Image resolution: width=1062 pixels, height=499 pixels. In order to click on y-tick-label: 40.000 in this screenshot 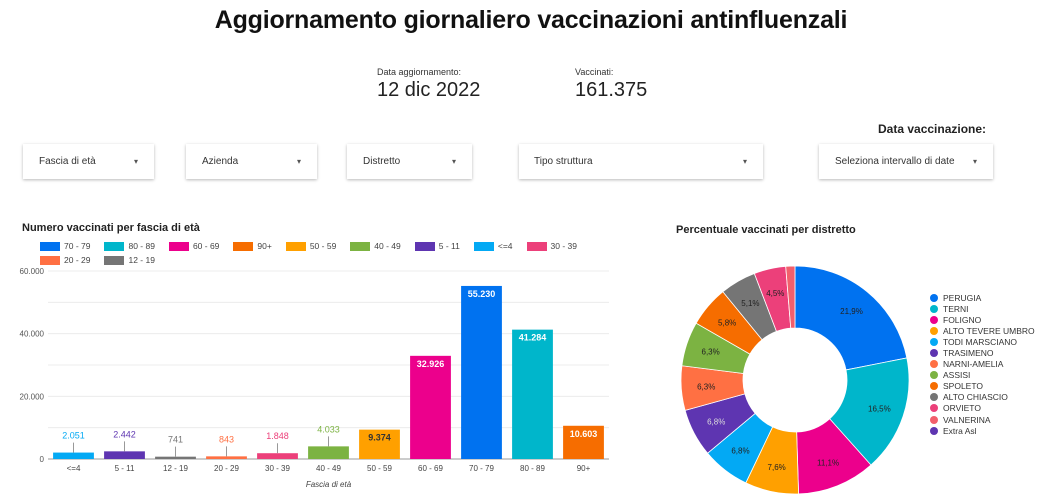, I will do `click(32, 334)`.